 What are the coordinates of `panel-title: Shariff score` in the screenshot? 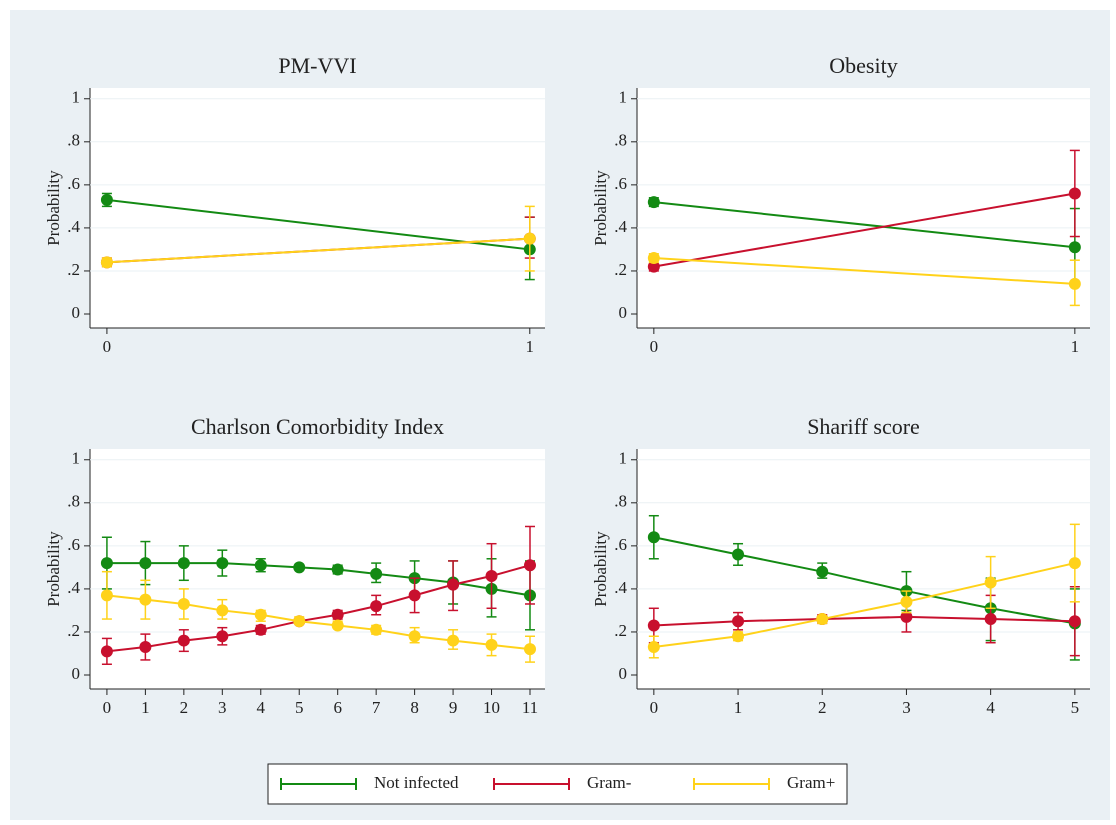 It's located at (863, 426).